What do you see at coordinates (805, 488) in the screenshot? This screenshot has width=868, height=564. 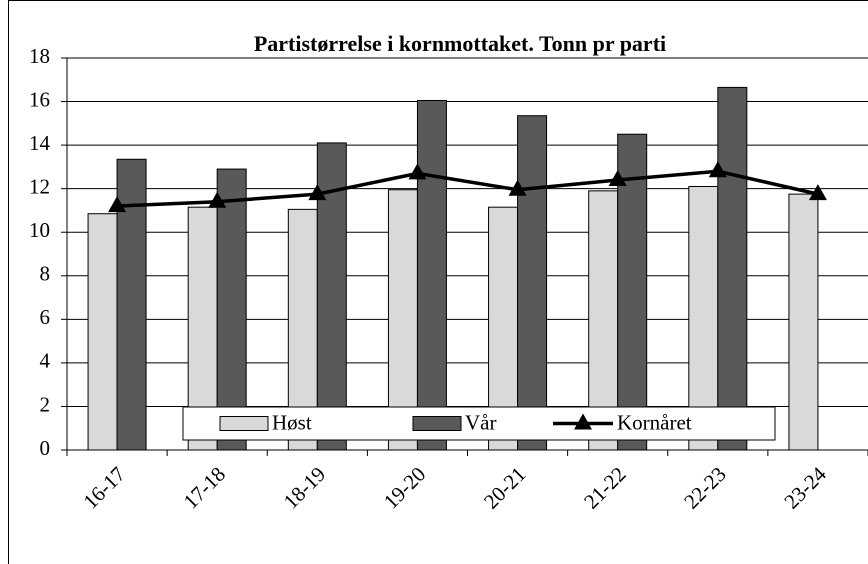 I see `x-tick-label: 23-24` at bounding box center [805, 488].